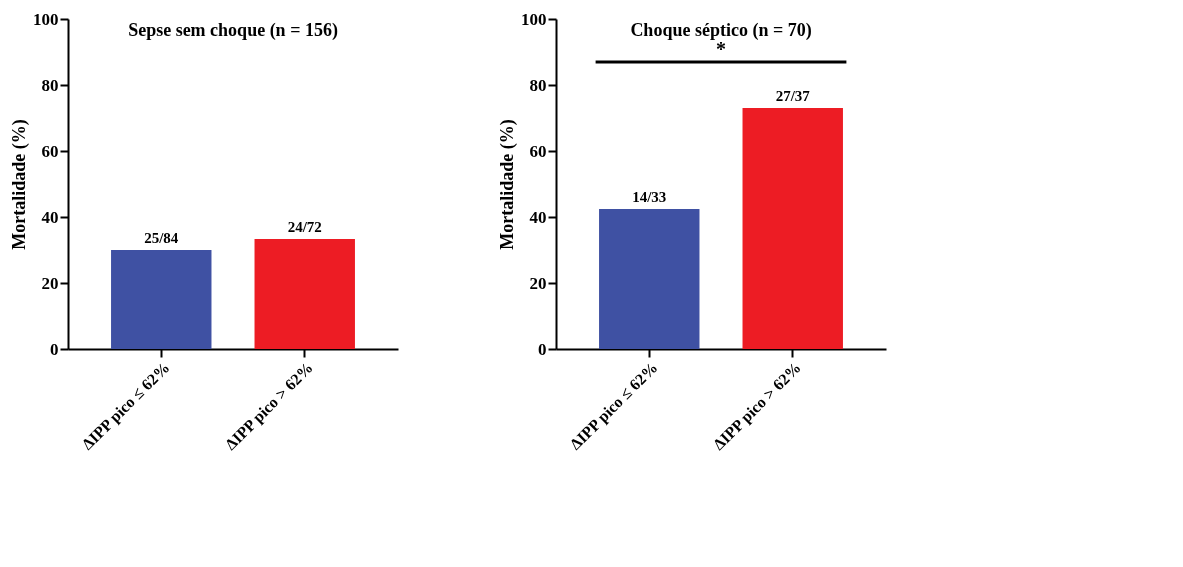  What do you see at coordinates (233, 30) in the screenshot?
I see `chart-title: Sepse sem choque (n = 156)` at bounding box center [233, 30].